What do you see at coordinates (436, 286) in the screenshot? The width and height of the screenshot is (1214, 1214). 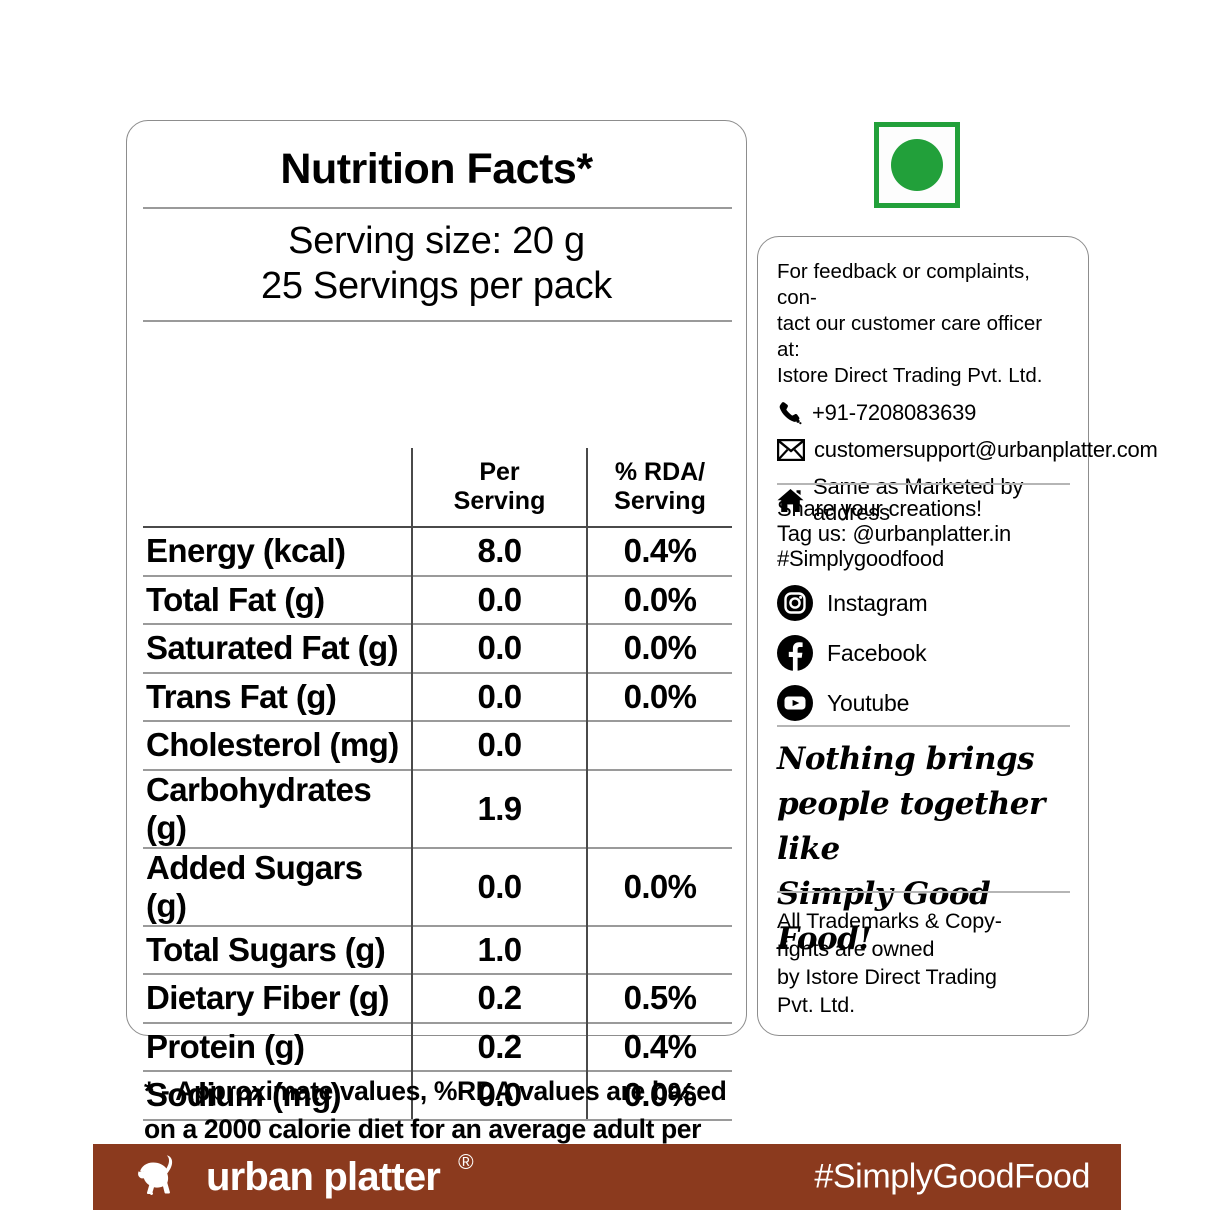 I see `servings-per-pack-text: 25 Servings per pack` at bounding box center [436, 286].